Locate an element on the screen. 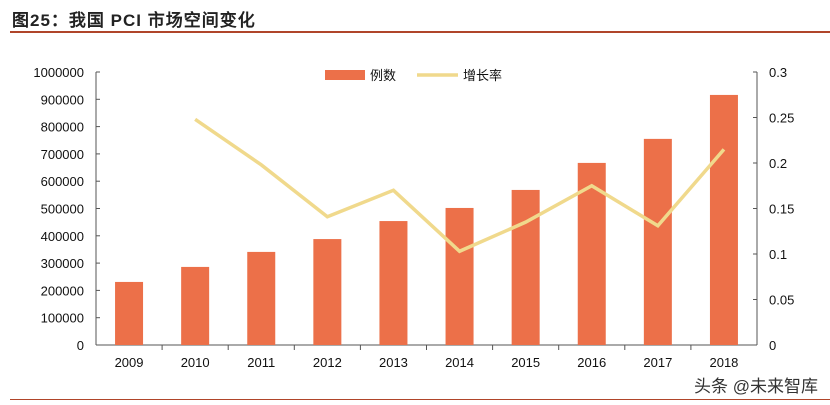 This screenshot has height=405, width=830. right-tick-label: 0.2 is located at coordinates (778, 163).